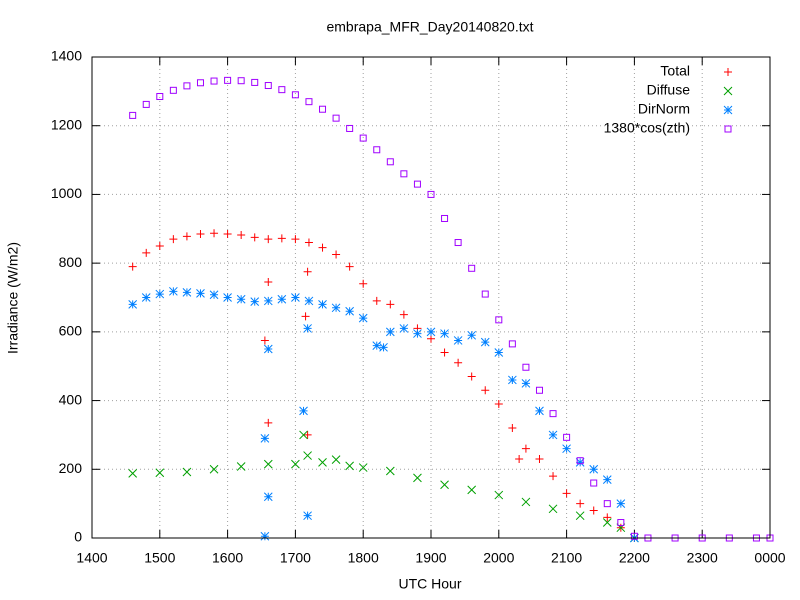 This screenshot has height=600, width=800. I want to click on x-tick-label: 1600, so click(227, 558).